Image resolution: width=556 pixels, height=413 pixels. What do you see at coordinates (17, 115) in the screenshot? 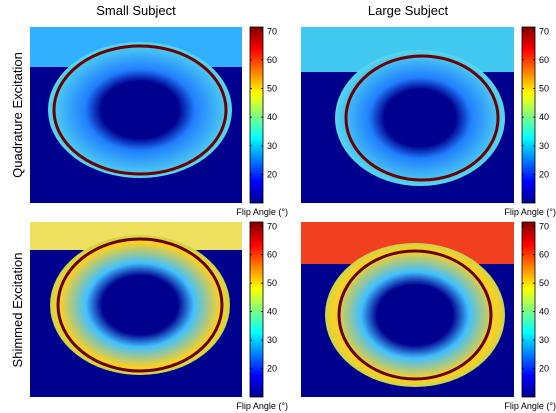
I see `row-title: Quadrature Excitation` at bounding box center [17, 115].